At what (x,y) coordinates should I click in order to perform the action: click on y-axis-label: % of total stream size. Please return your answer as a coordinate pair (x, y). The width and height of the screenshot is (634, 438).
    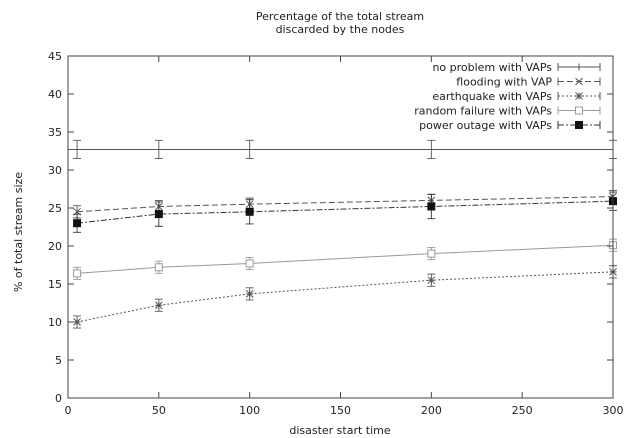
    Looking at the image, I should click on (18, 232).